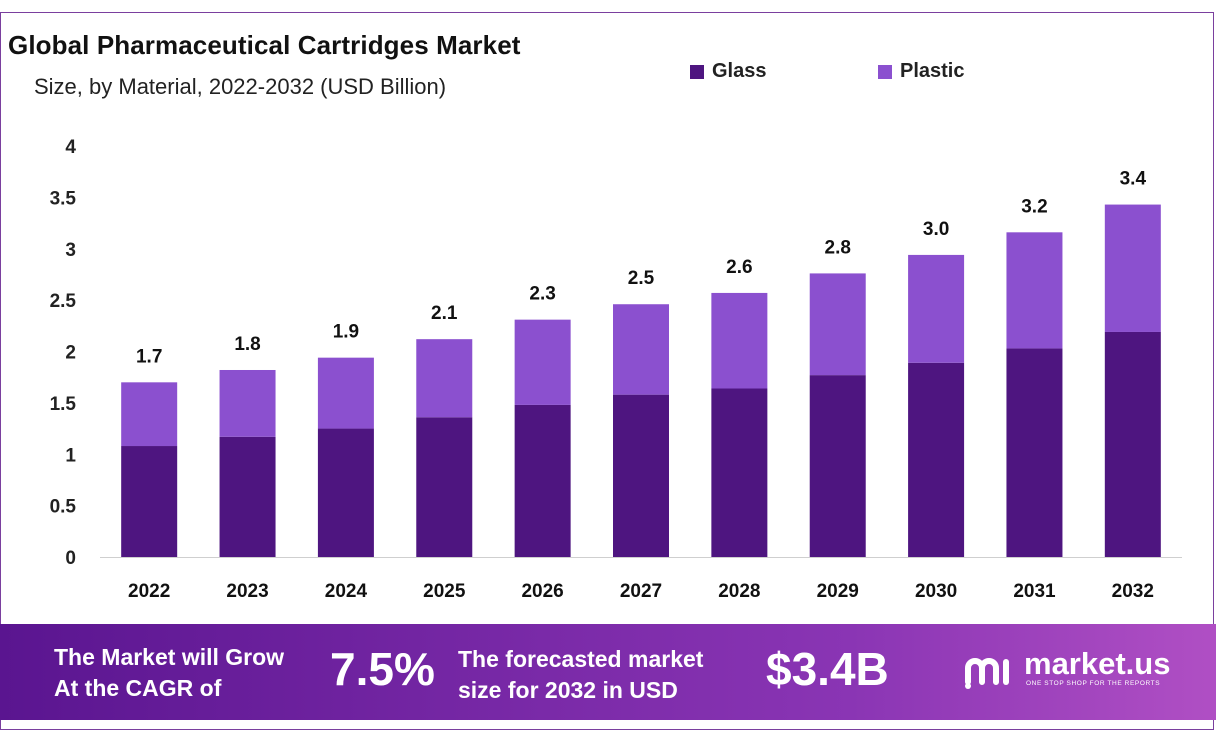 This screenshot has height=732, width=1216. What do you see at coordinates (1093, 683) in the screenshot?
I see `logo-tagline: ONE STOP SHOP FOR THE REPORTS` at bounding box center [1093, 683].